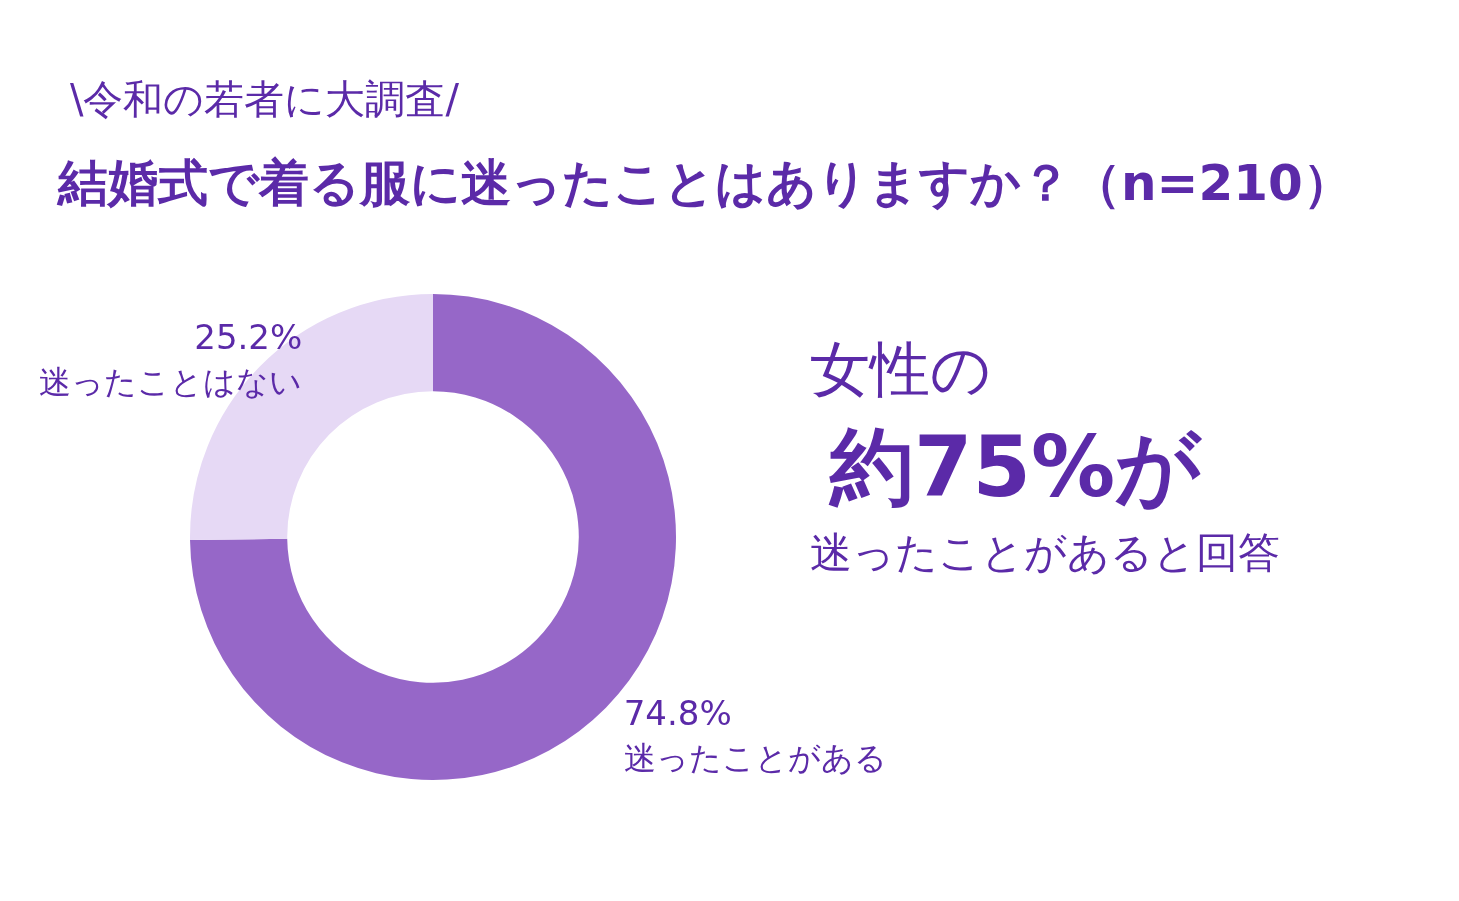  What do you see at coordinates (1016, 467) in the screenshot?
I see `text: 約75%が` at bounding box center [1016, 467].